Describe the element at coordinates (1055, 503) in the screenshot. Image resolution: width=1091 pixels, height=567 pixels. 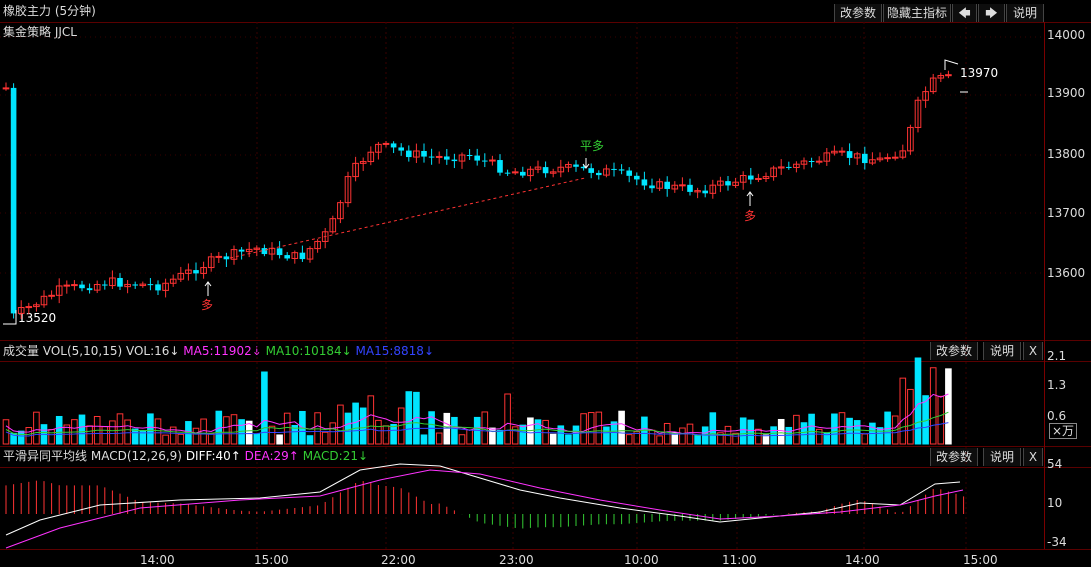
I see `macd-y-tick: 10` at that location.